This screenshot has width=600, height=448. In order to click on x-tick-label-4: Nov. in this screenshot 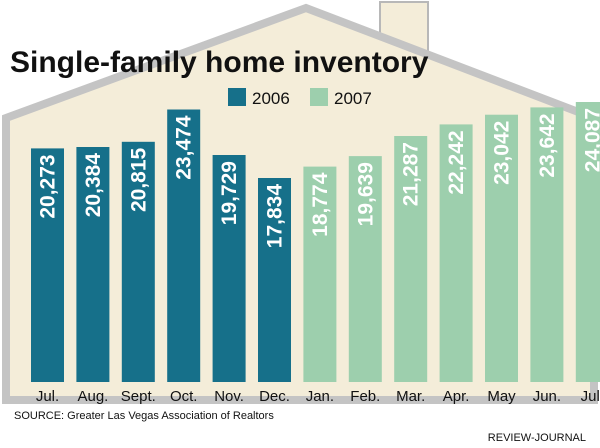, I will do `click(229, 396)`.